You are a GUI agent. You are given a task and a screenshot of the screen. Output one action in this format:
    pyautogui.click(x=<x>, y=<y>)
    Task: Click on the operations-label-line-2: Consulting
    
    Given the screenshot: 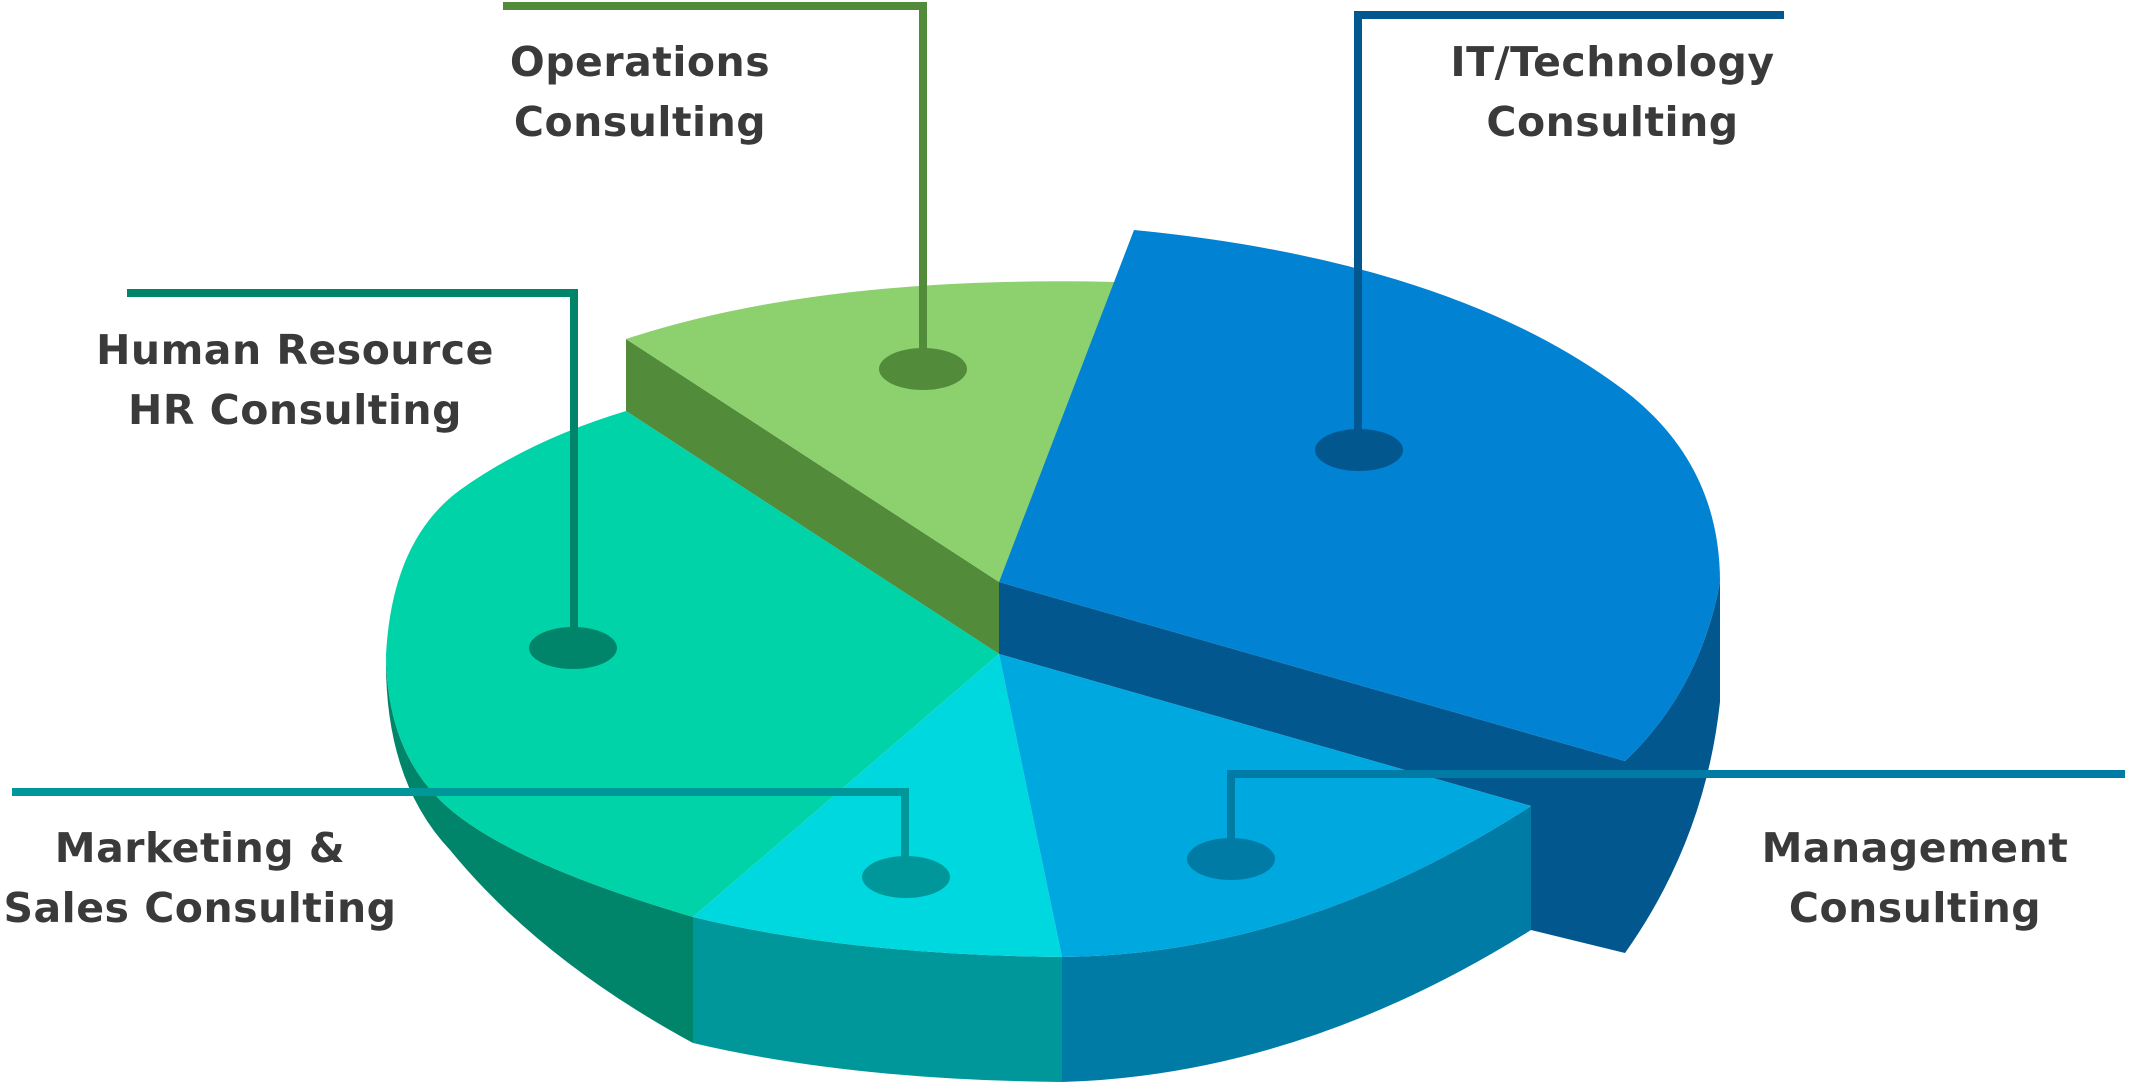 What is the action you would take?
    pyautogui.click(x=640, y=122)
    